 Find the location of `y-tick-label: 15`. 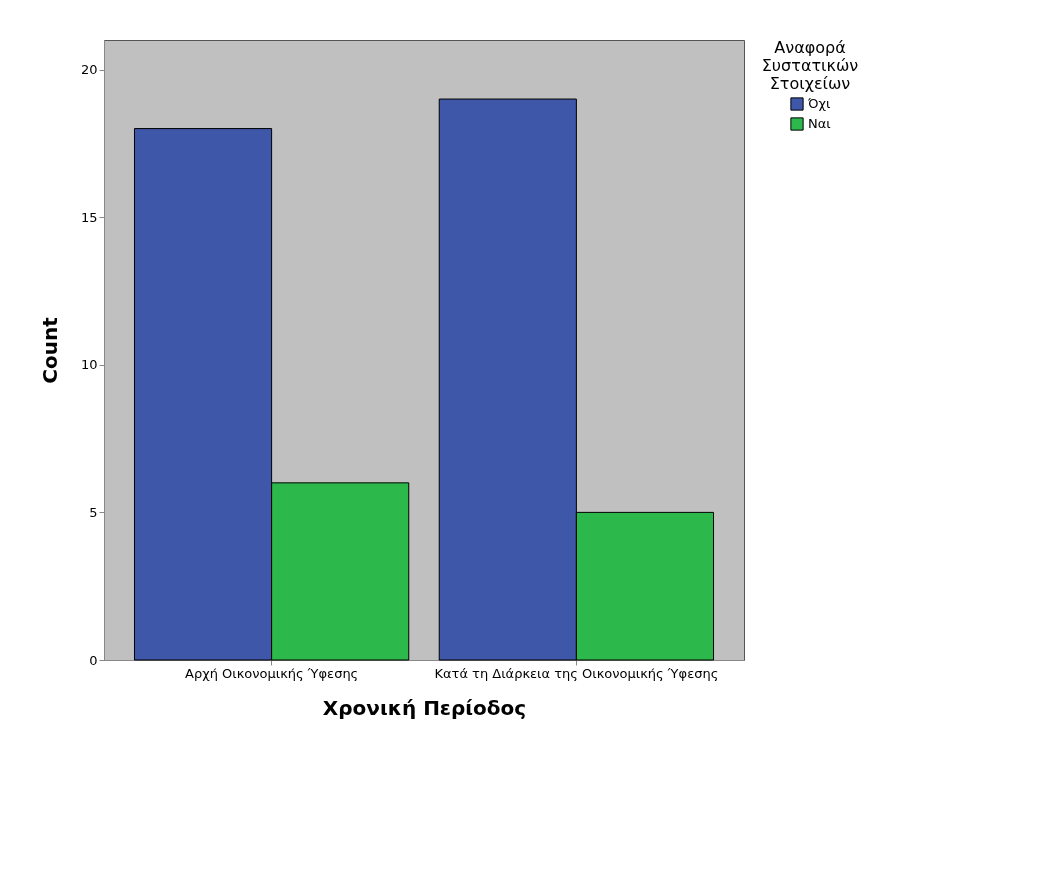

y-tick-label: 15 is located at coordinates (89, 217).